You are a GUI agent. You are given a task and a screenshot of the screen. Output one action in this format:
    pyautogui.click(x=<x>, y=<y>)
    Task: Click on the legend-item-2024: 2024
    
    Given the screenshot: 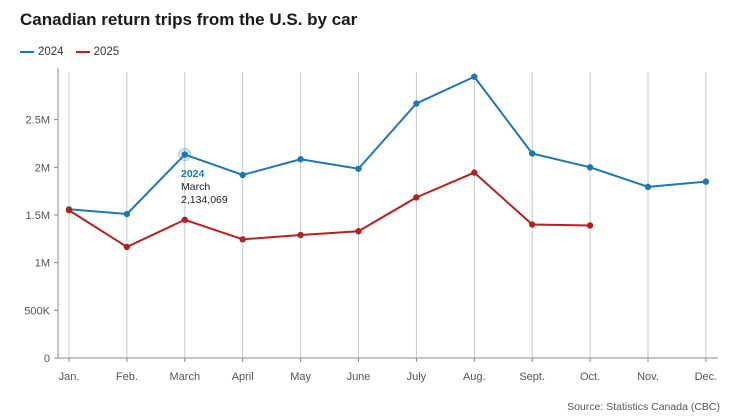 What is the action you would take?
    pyautogui.click(x=42, y=52)
    